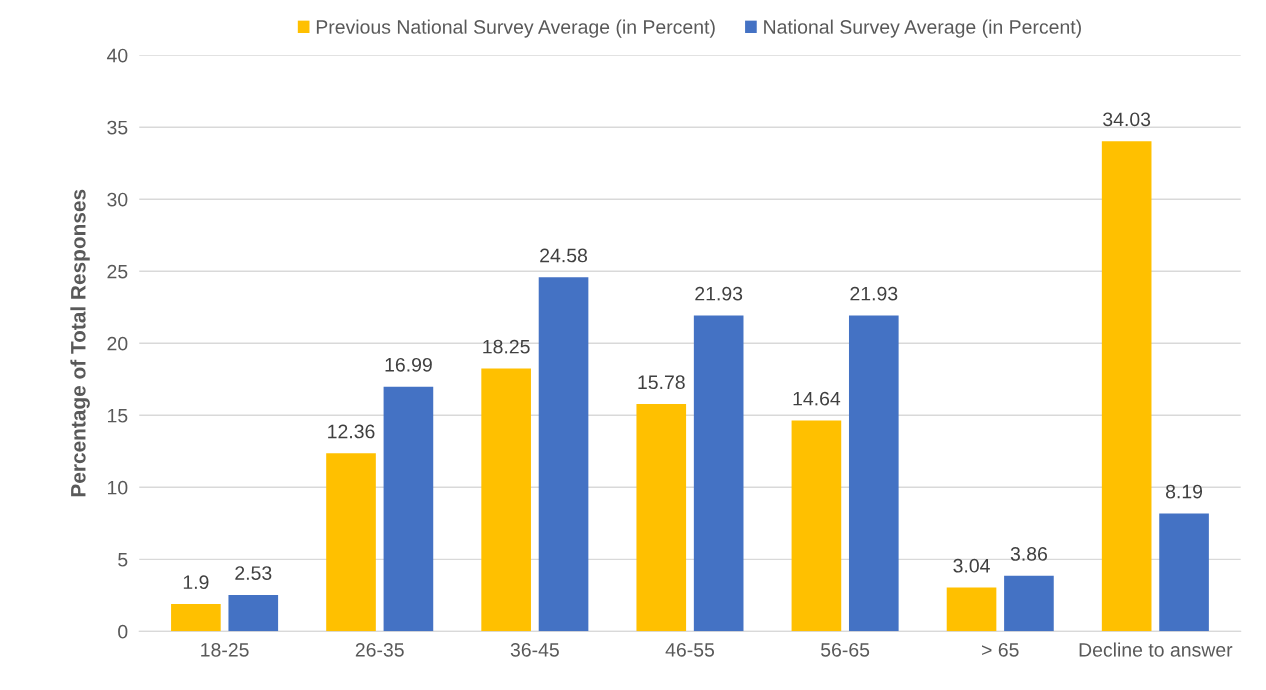  What do you see at coordinates (408, 364) in the screenshot?
I see `data-label: 16.99` at bounding box center [408, 364].